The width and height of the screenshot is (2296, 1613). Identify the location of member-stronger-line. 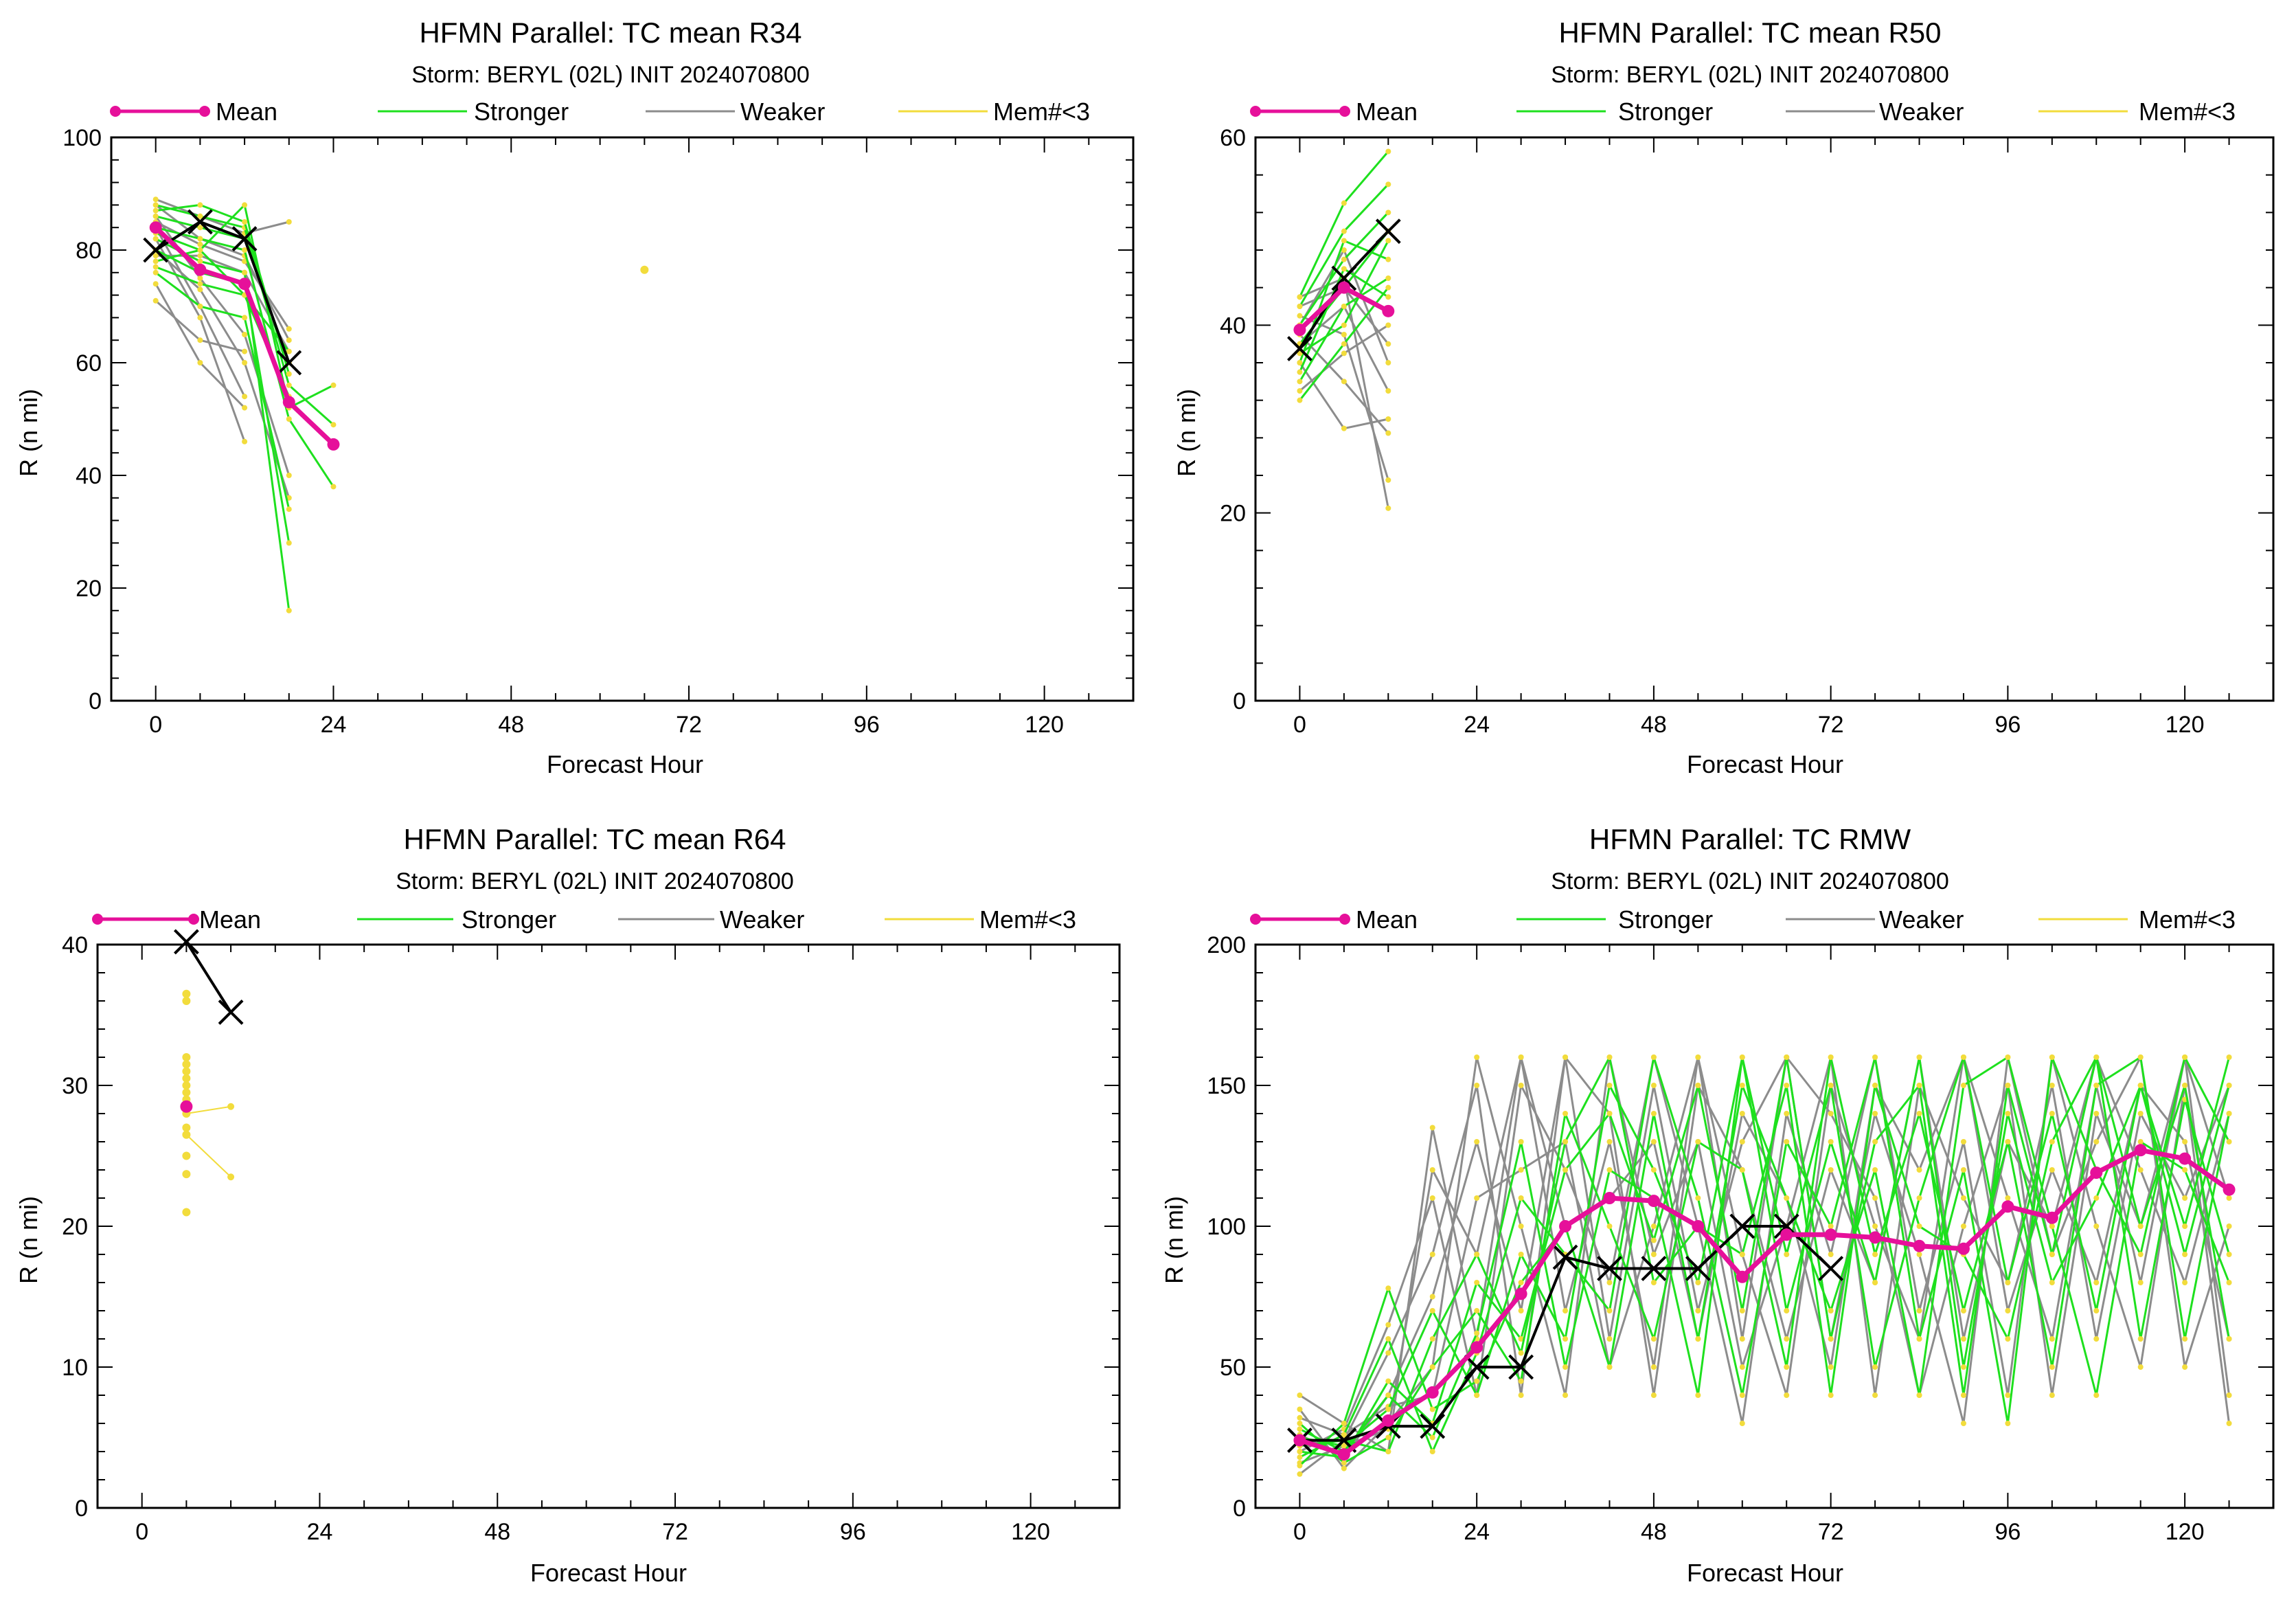
(244, 357).